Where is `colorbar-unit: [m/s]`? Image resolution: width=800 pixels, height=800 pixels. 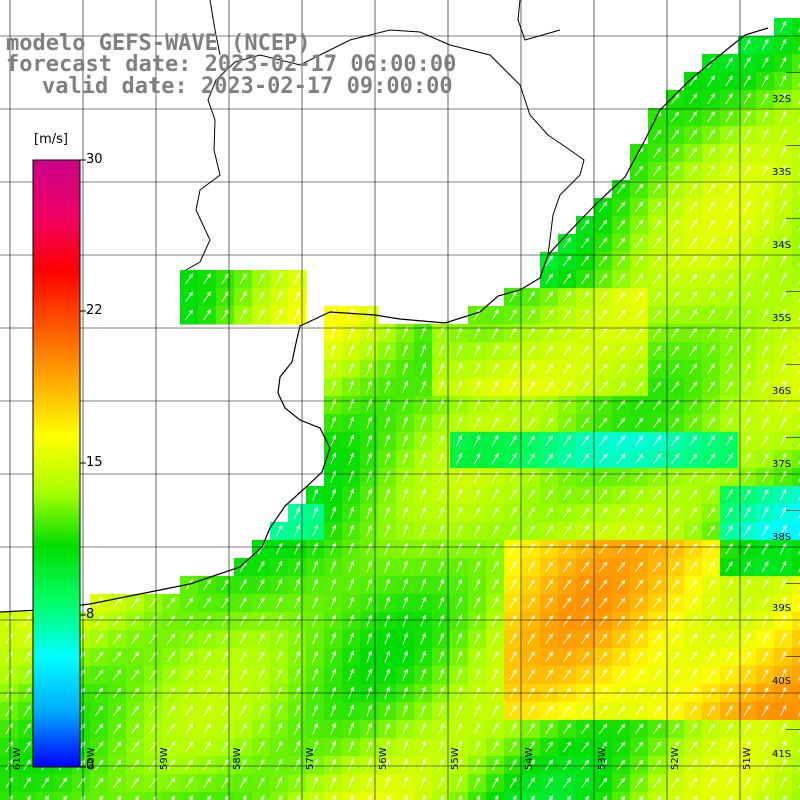
colorbar-unit: [m/s] is located at coordinates (51, 139).